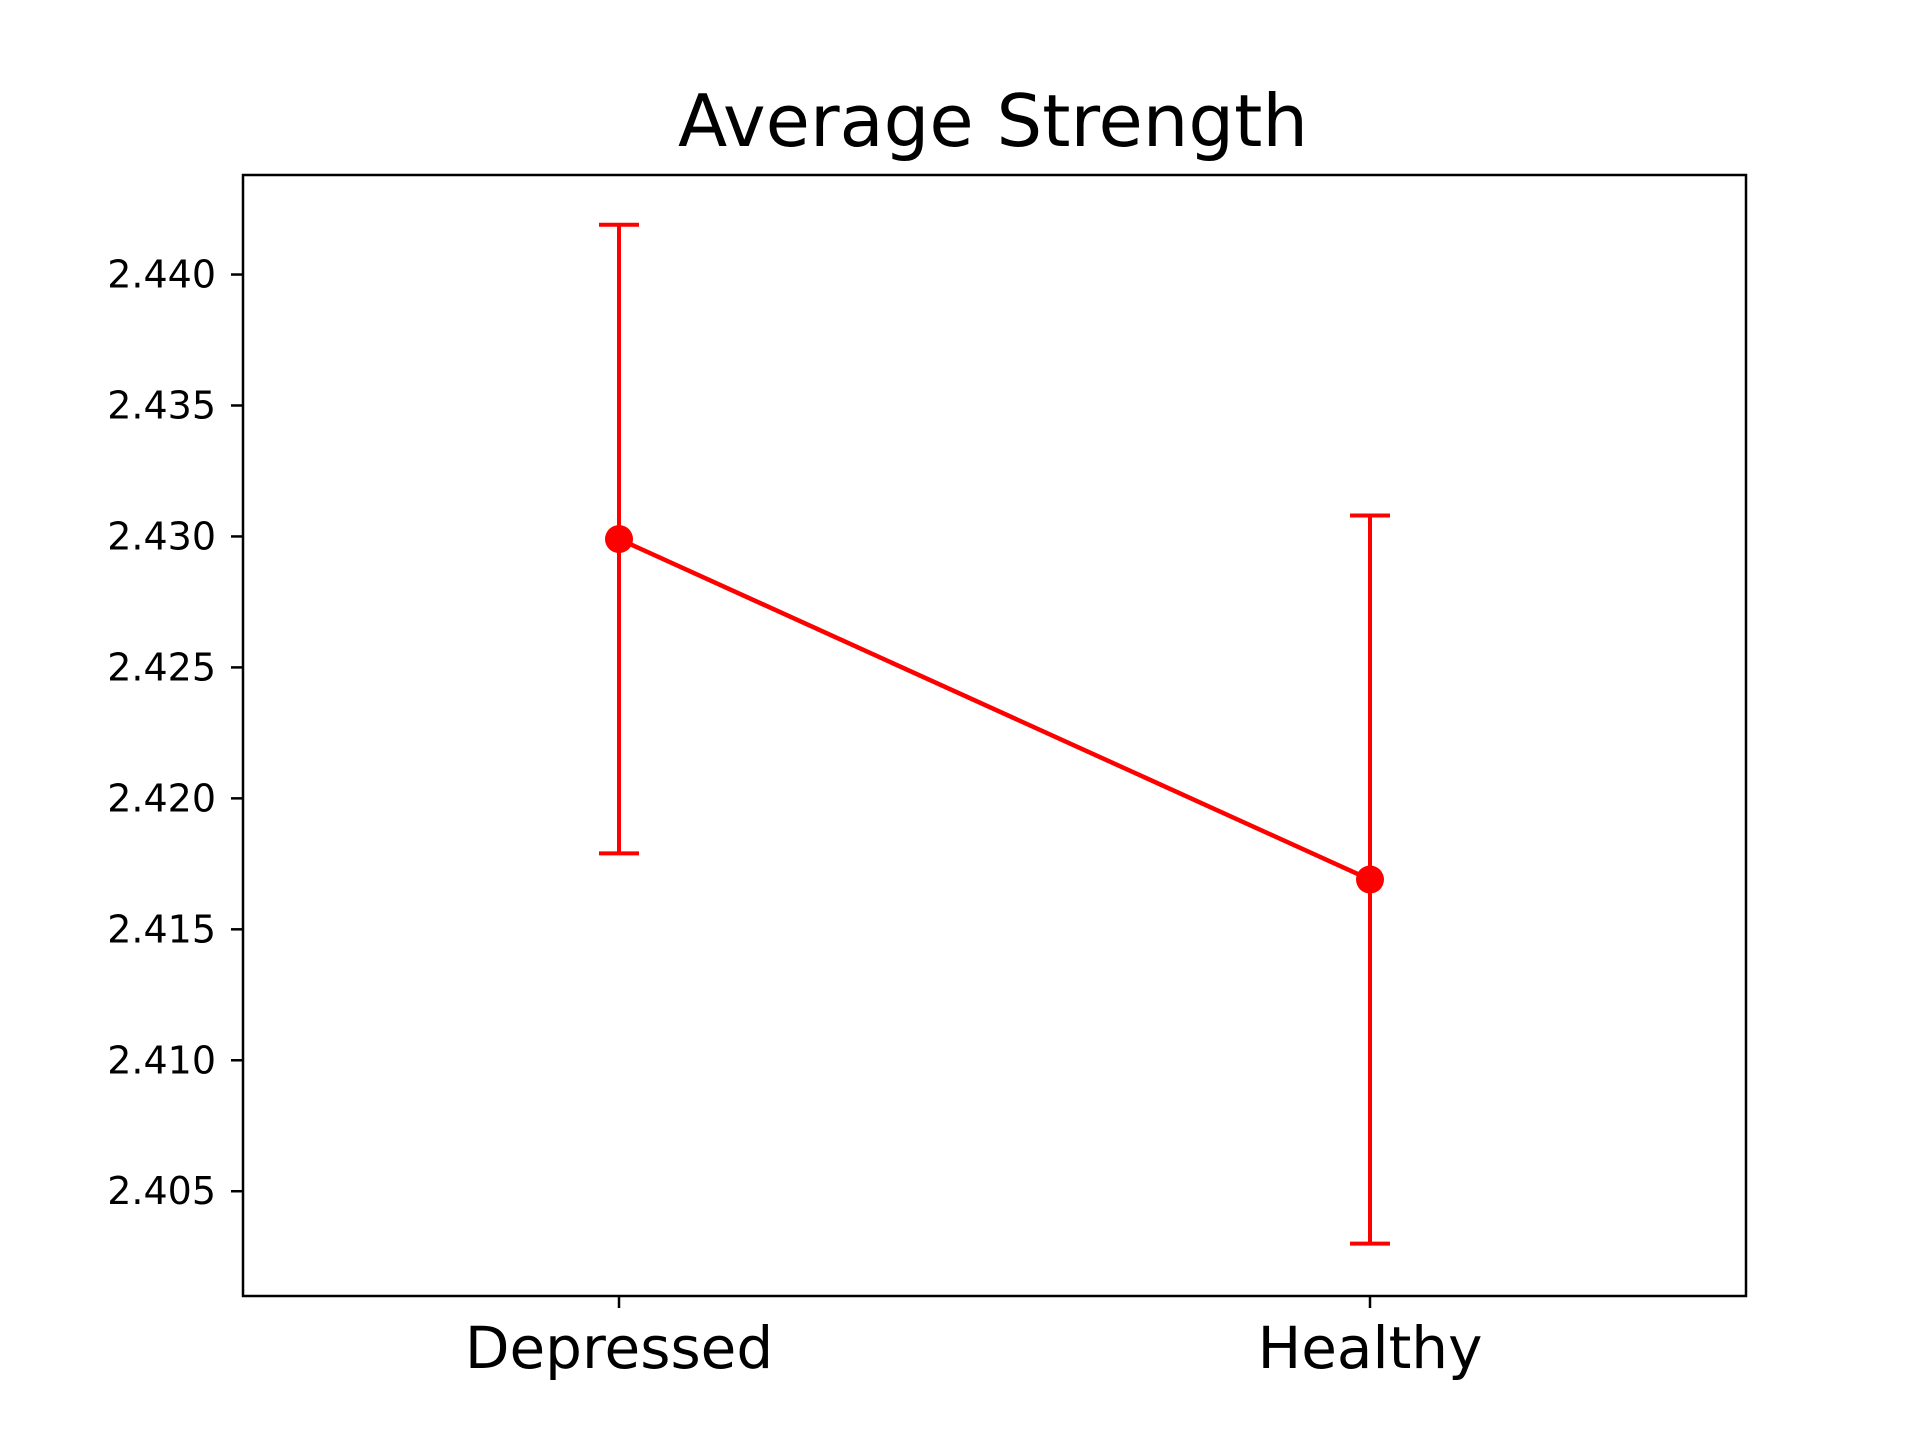 Image resolution: width=1920 pixels, height=1444 pixels. Describe the element at coordinates (161, 1060) in the screenshot. I see `y-tick-label: 2.410` at that location.